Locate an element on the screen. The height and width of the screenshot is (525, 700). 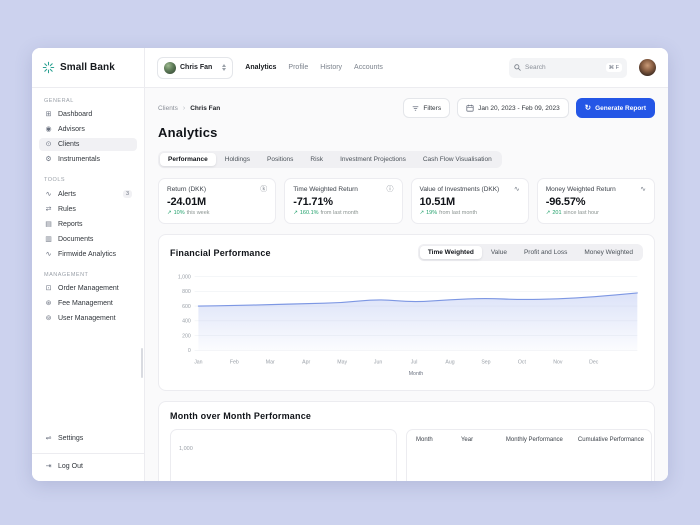
reports-icon: ▤ is located at coordinates (48, 224).